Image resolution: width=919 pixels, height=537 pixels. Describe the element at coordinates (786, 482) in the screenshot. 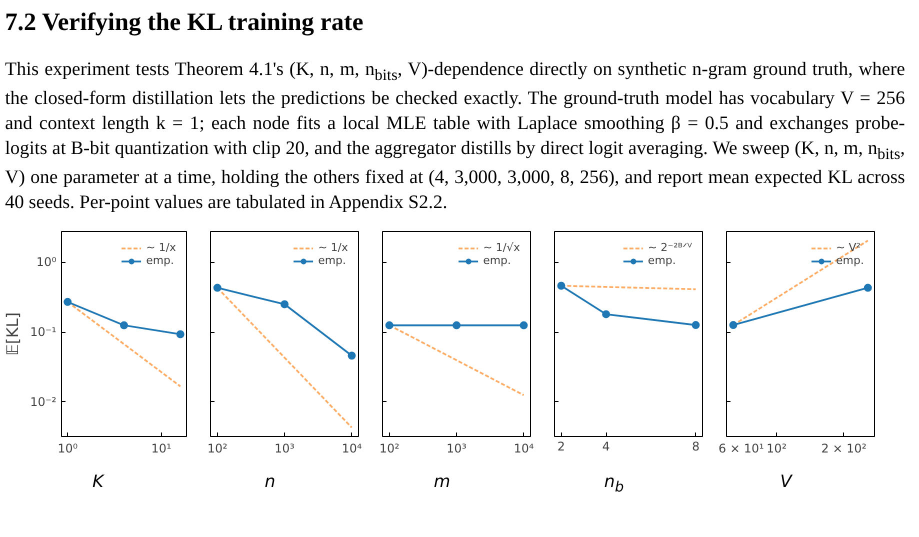

I see `x-axis-title: V` at that location.